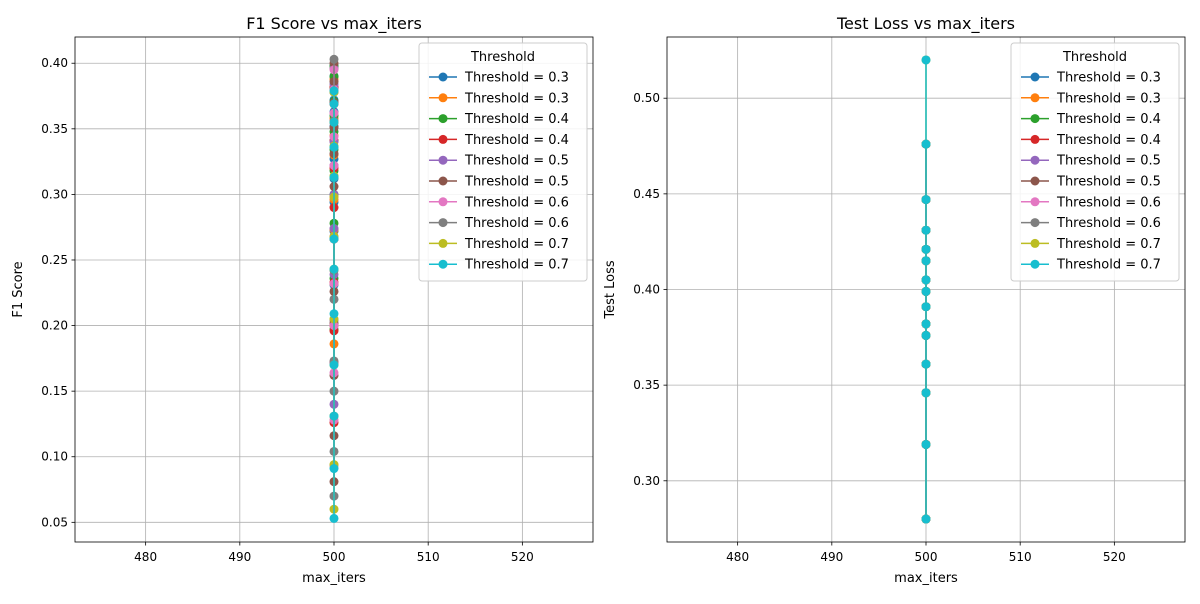  I want to click on y-tick-label: 0.05, so click(54, 522).